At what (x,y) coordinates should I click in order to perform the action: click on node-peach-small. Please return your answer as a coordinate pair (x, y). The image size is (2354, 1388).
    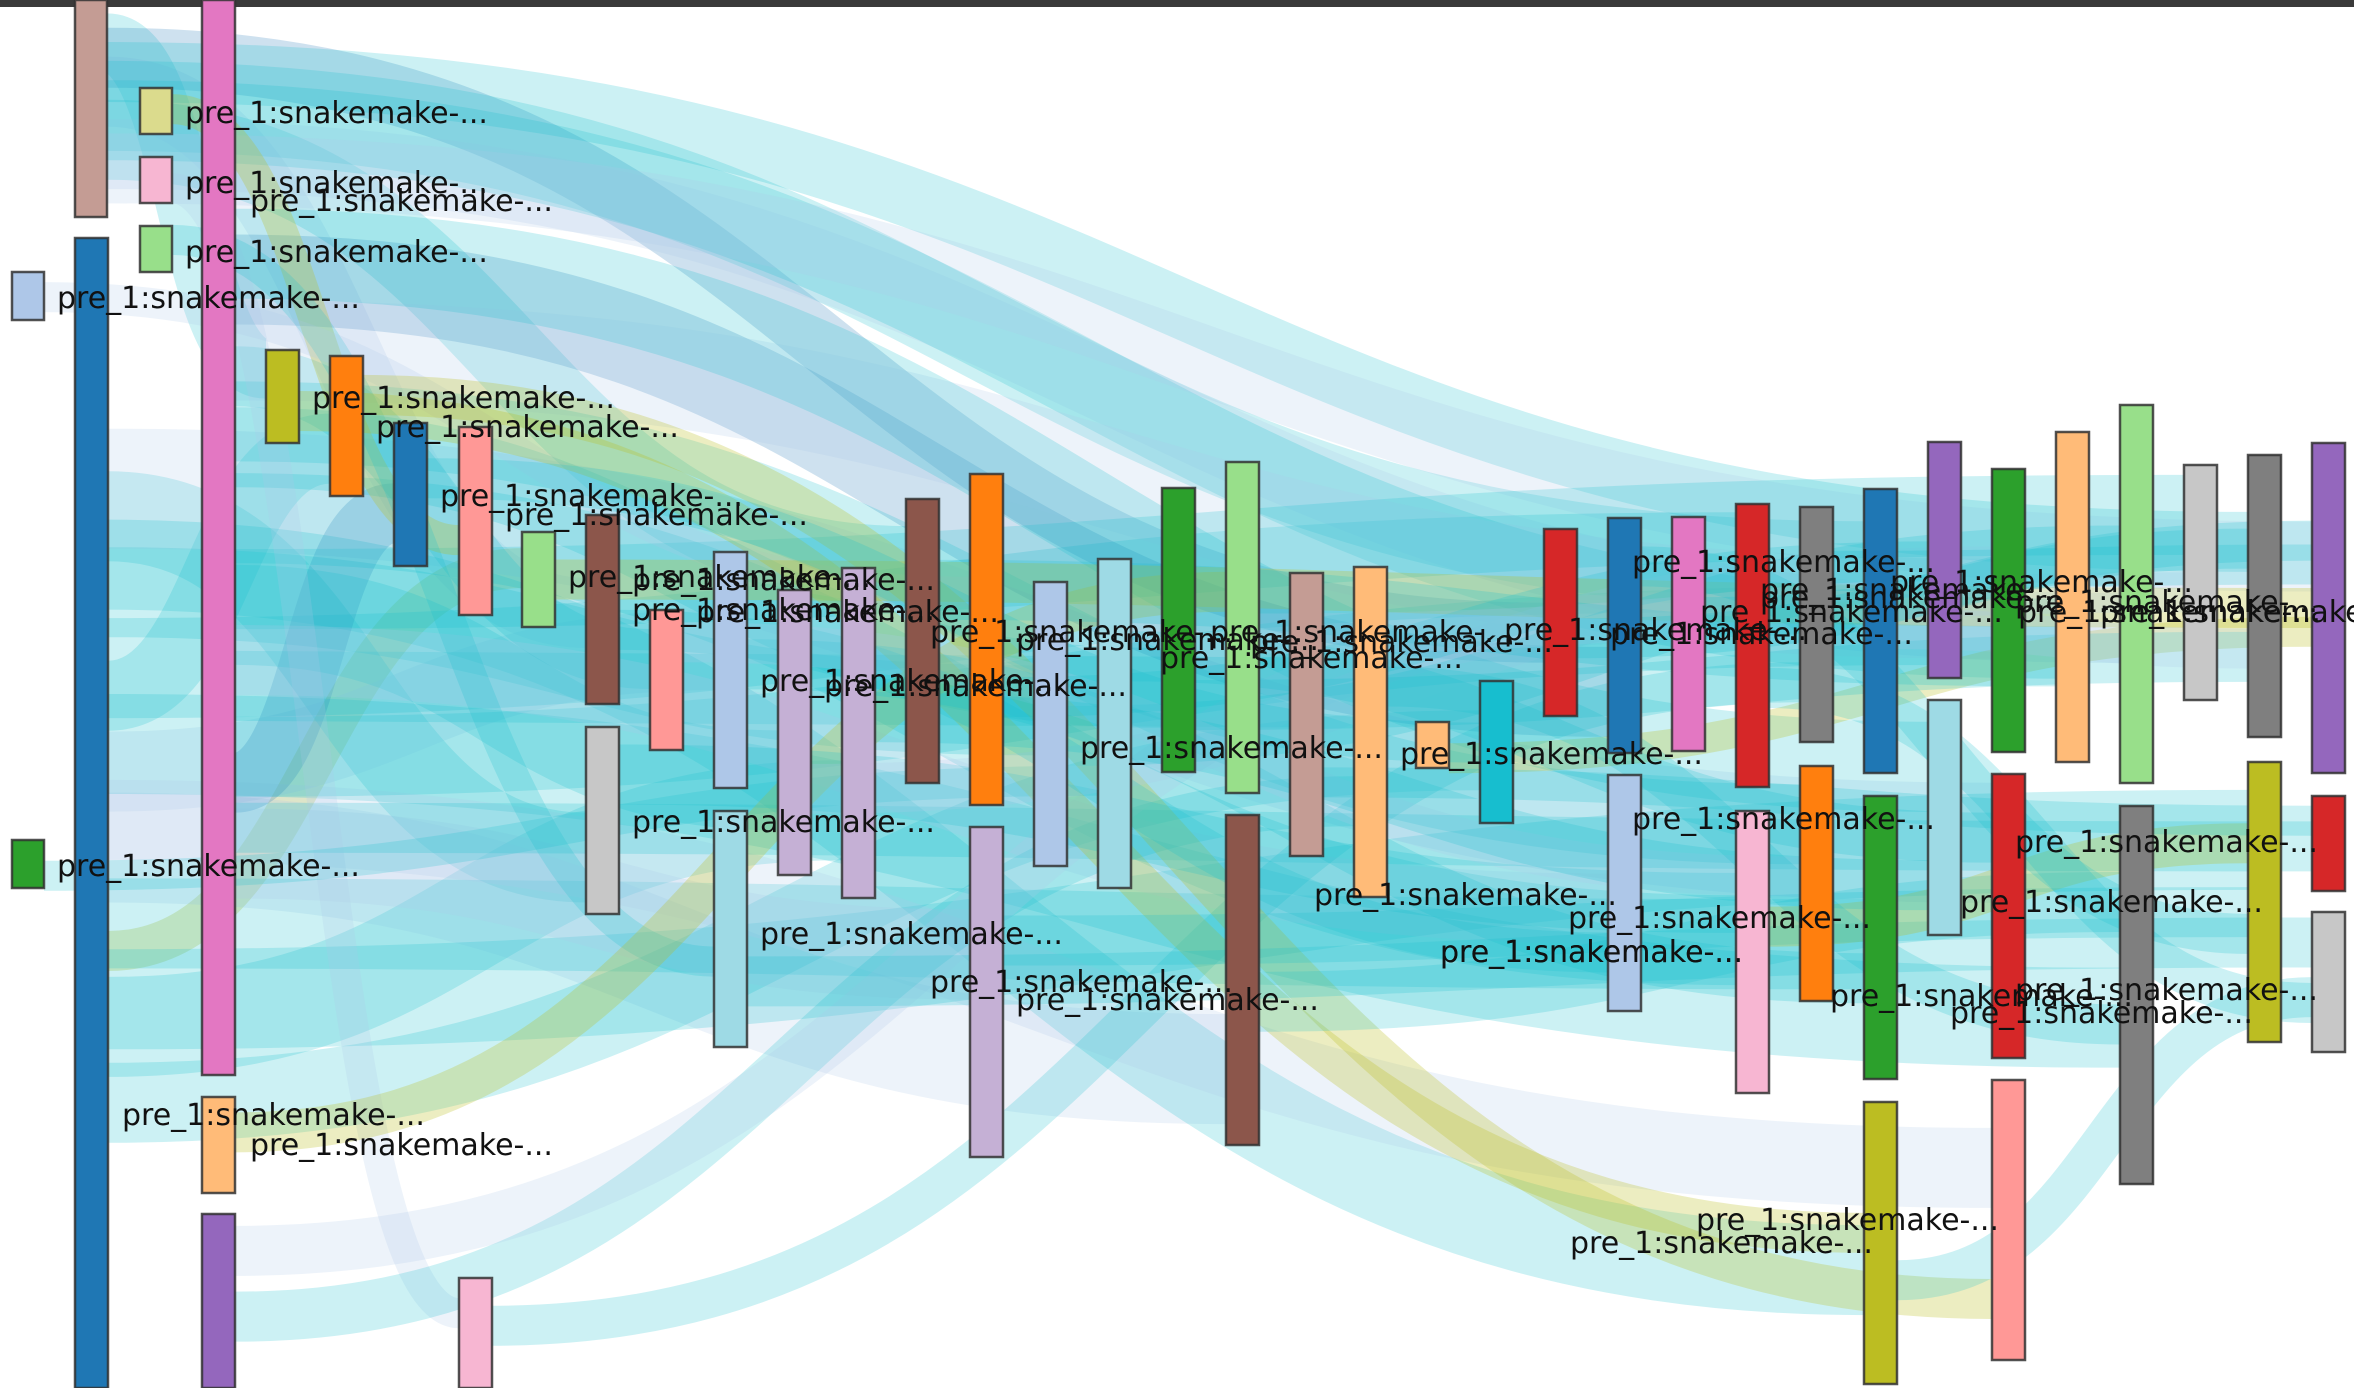
    Looking at the image, I should click on (1432, 745).